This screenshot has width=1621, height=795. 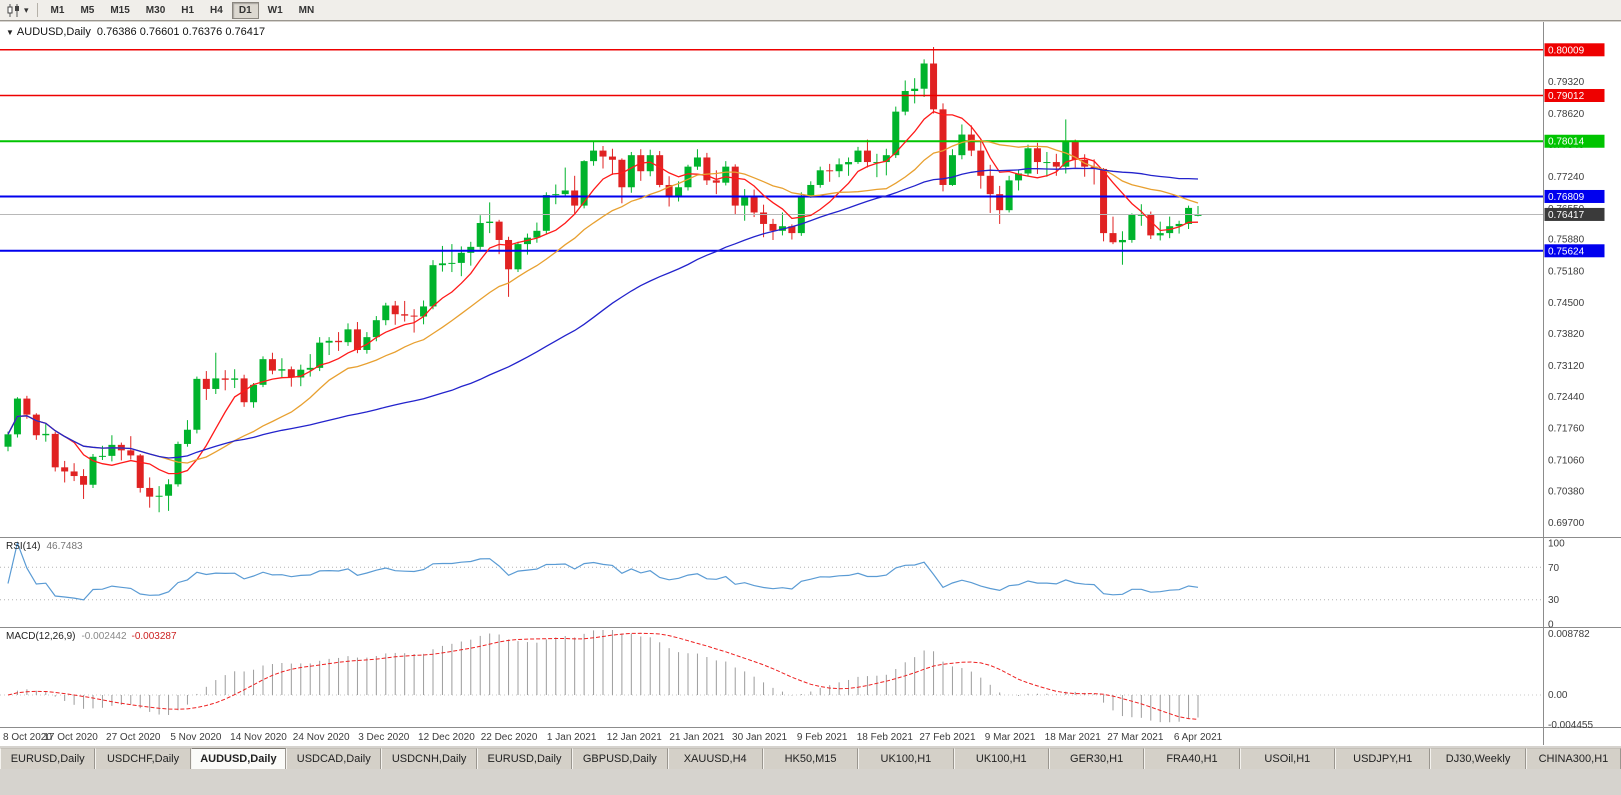 I want to click on date-axis-label: 5 Nov 2020, so click(x=196, y=737).